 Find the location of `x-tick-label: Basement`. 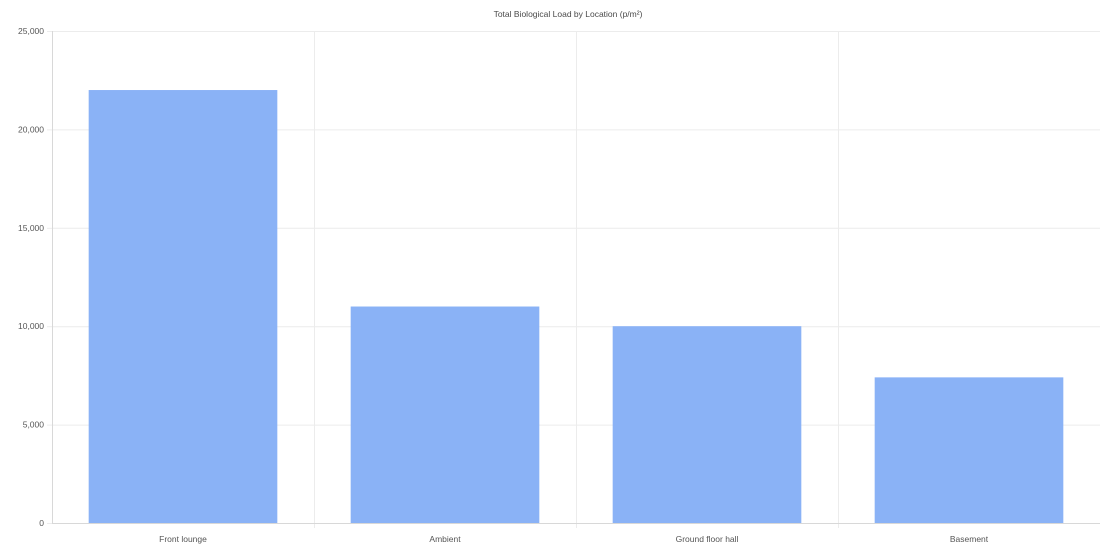

x-tick-label: Basement is located at coordinates (969, 539).